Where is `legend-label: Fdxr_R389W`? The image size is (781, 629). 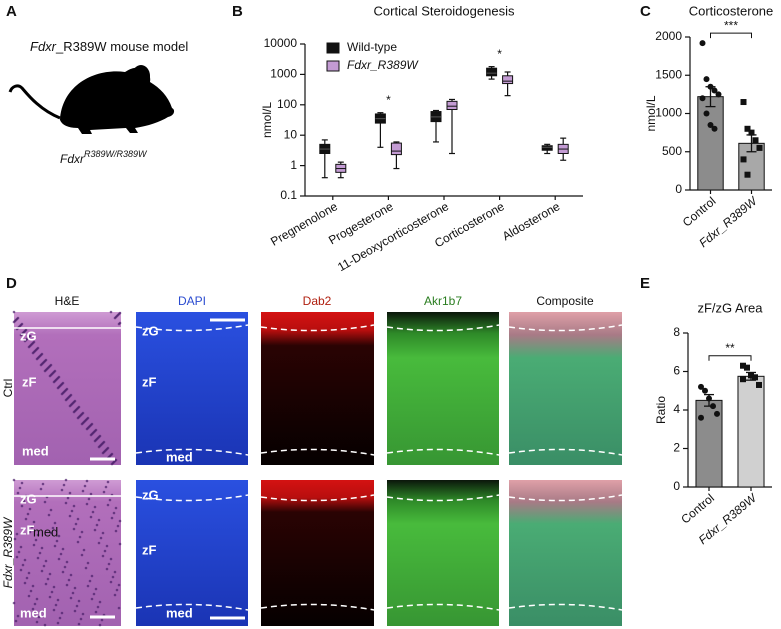
legend-label: Fdxr_R389W is located at coordinates (383, 65).